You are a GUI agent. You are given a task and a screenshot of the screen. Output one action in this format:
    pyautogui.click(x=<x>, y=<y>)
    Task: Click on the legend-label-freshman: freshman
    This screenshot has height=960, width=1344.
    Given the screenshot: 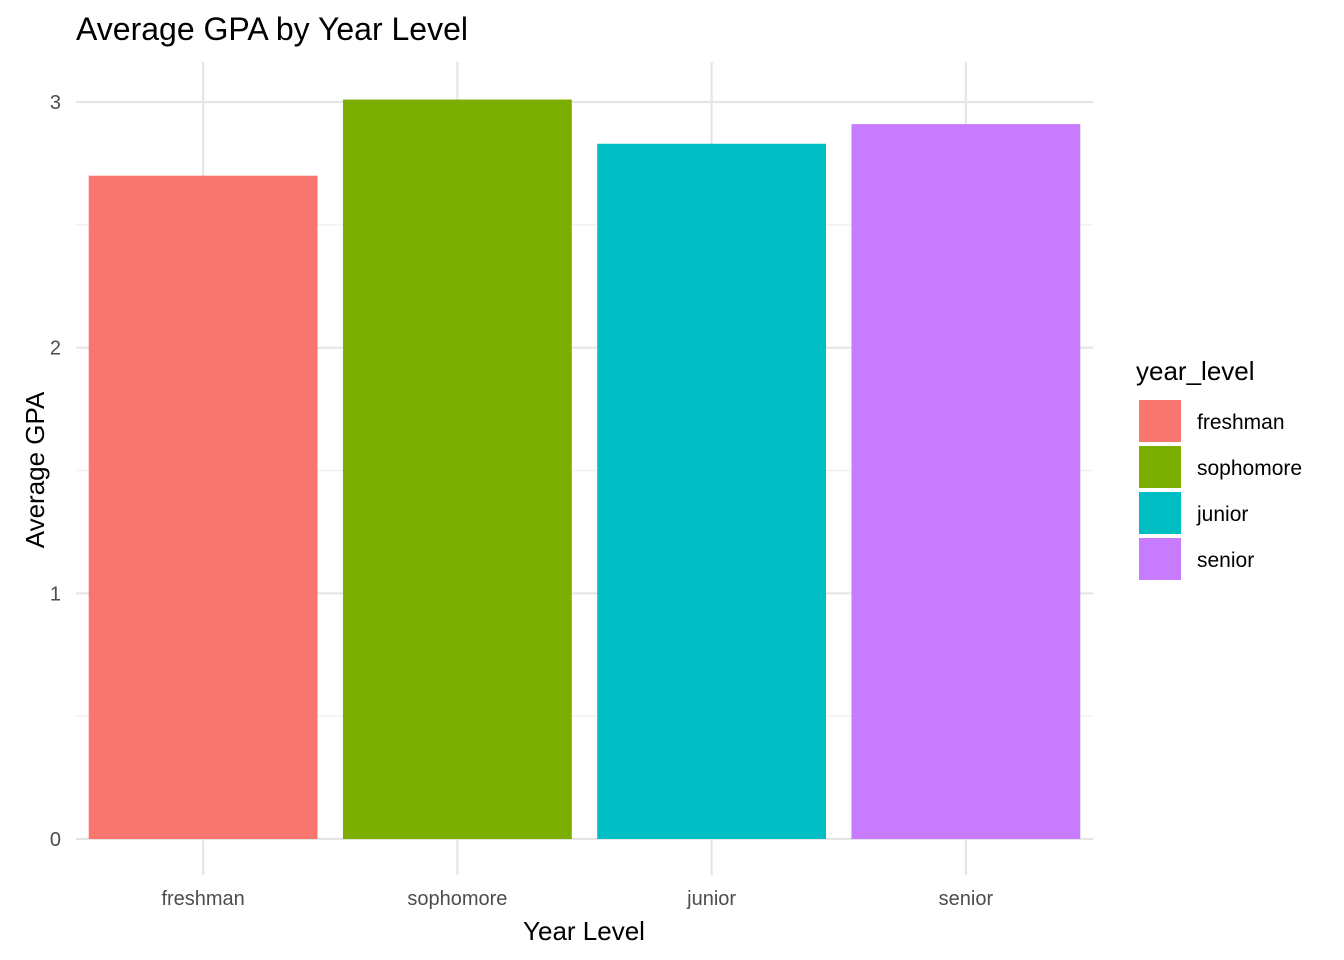 What is the action you would take?
    pyautogui.click(x=1241, y=422)
    